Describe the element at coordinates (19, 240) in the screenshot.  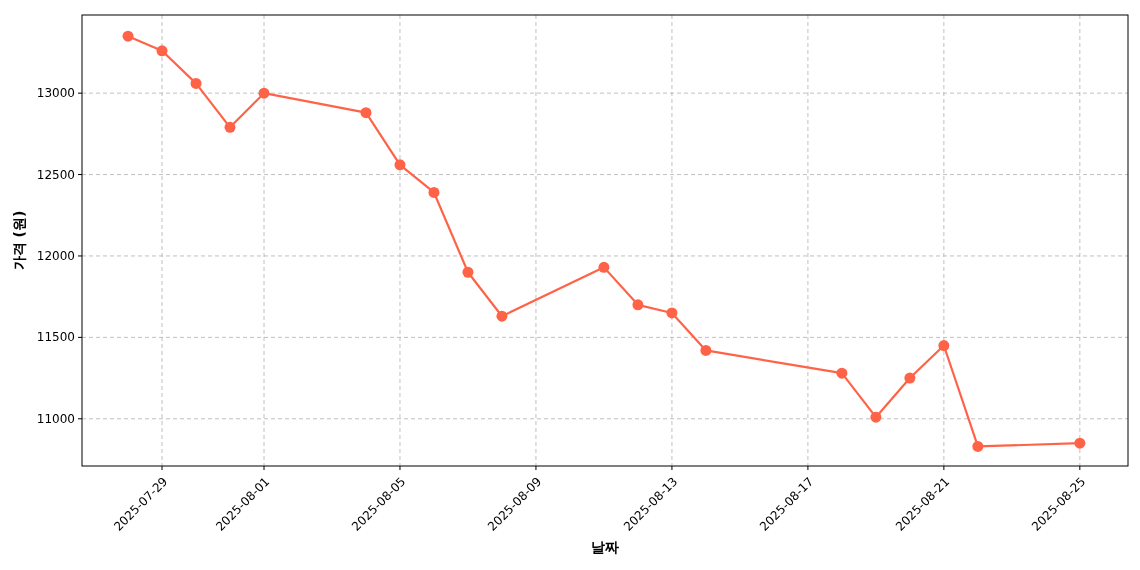
I see `y-axis-title: 가격 (원)` at that location.